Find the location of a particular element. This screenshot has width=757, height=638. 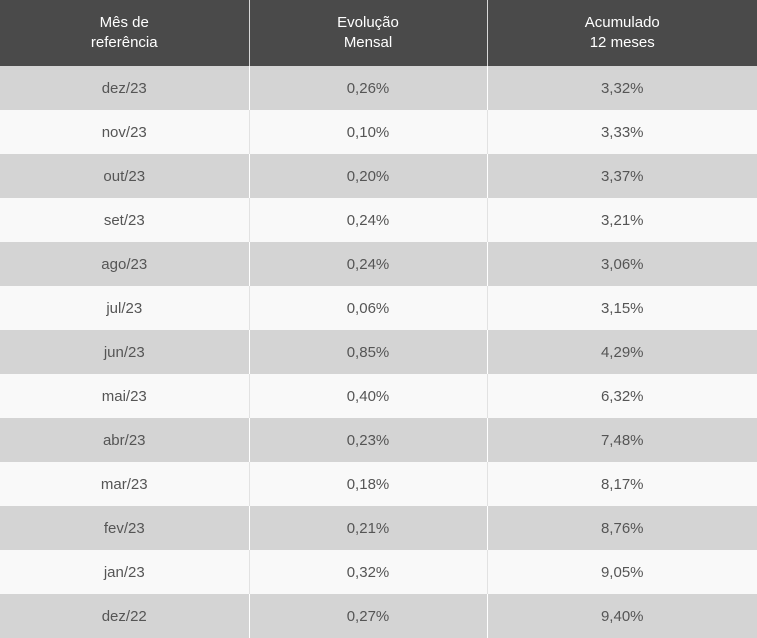

table-row: out/23 0,20% 3,37% is located at coordinates (378, 176).